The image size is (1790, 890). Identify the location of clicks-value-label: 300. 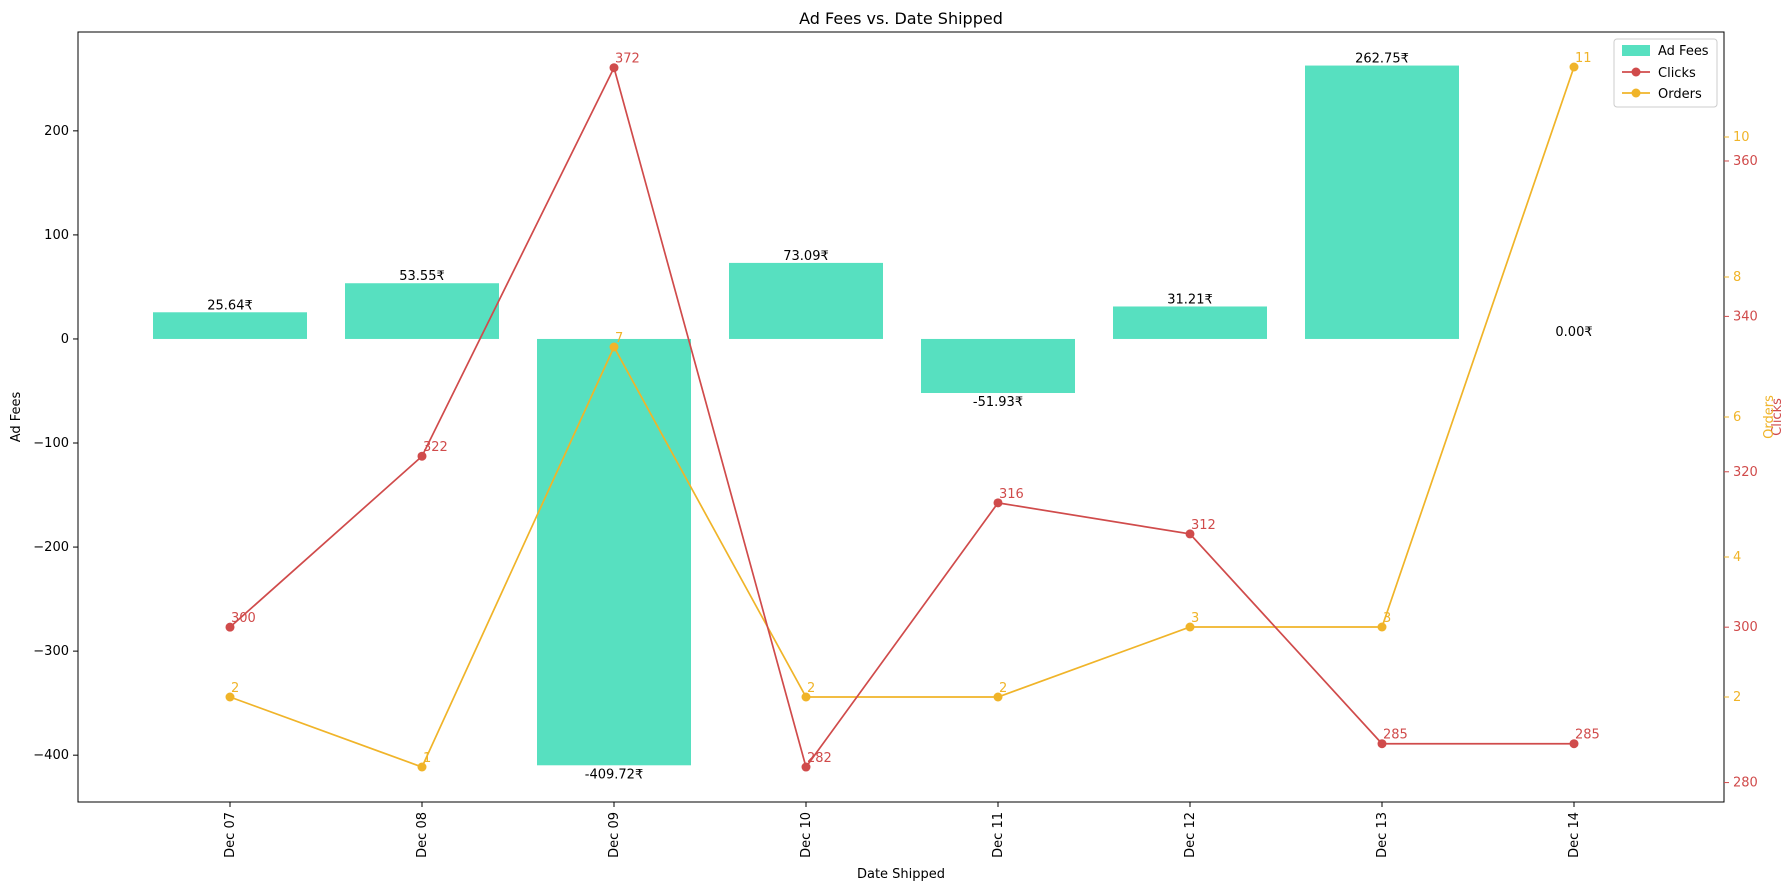
(243, 618).